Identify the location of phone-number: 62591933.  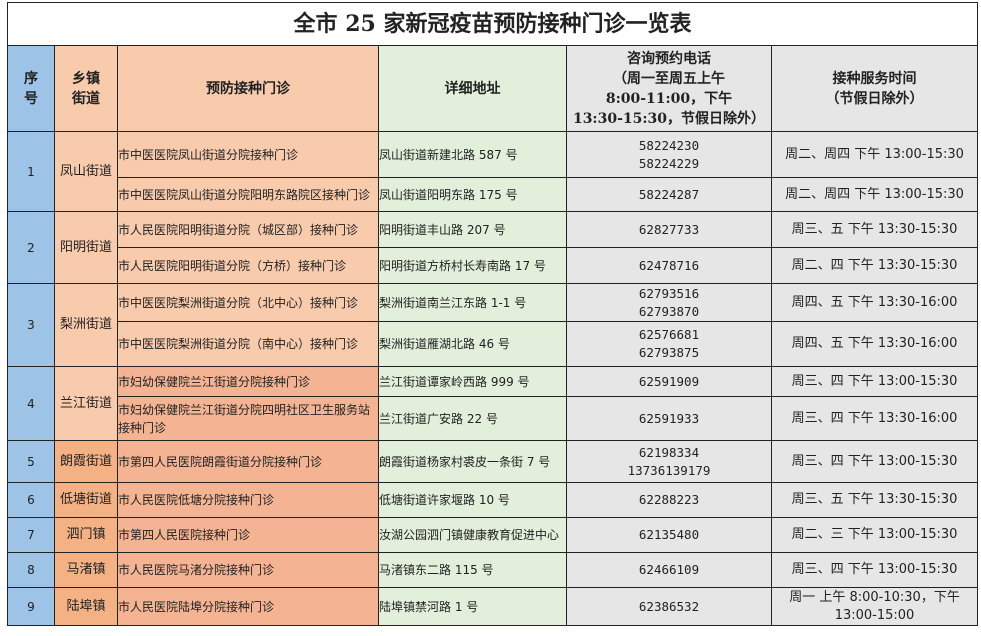
(669, 418).